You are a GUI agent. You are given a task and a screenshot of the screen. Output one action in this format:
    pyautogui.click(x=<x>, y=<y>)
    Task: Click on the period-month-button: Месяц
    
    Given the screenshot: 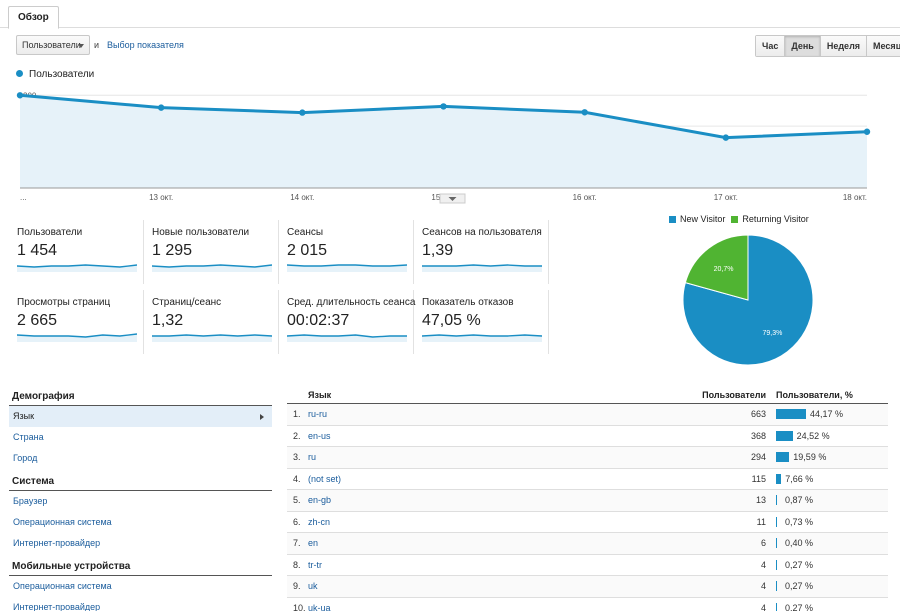 What is the action you would take?
    pyautogui.click(x=883, y=46)
    